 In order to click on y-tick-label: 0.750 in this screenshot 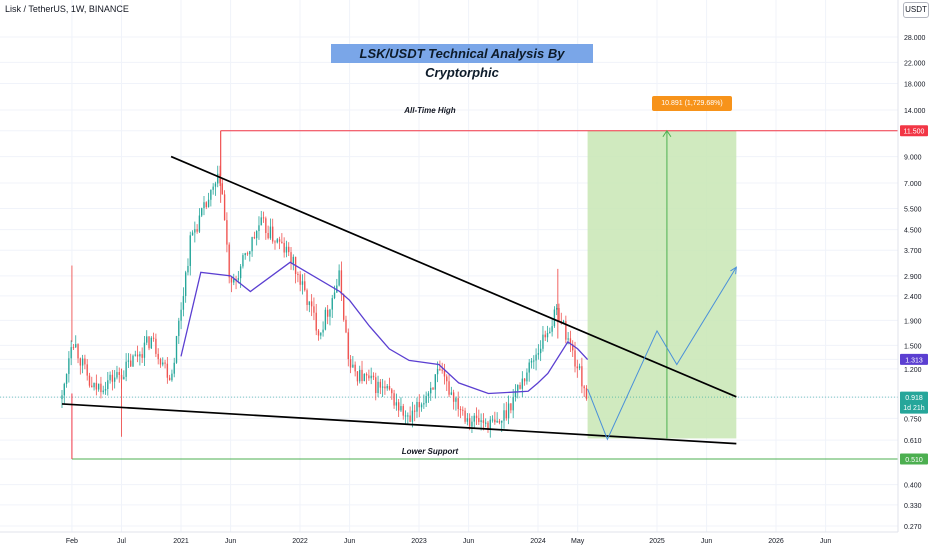, I will do `click(913, 419)`.